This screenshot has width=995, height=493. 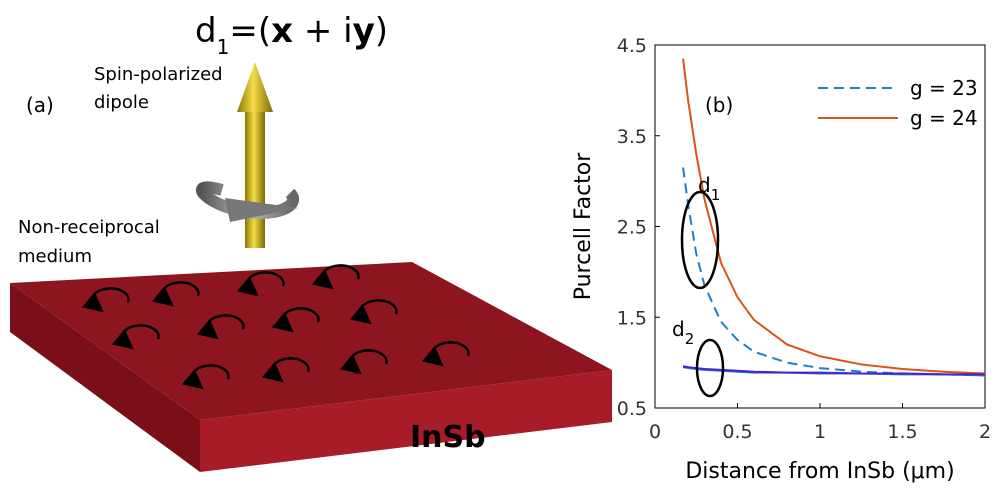 What do you see at coordinates (255, 178) in the screenshot?
I see `dipole-shaft` at bounding box center [255, 178].